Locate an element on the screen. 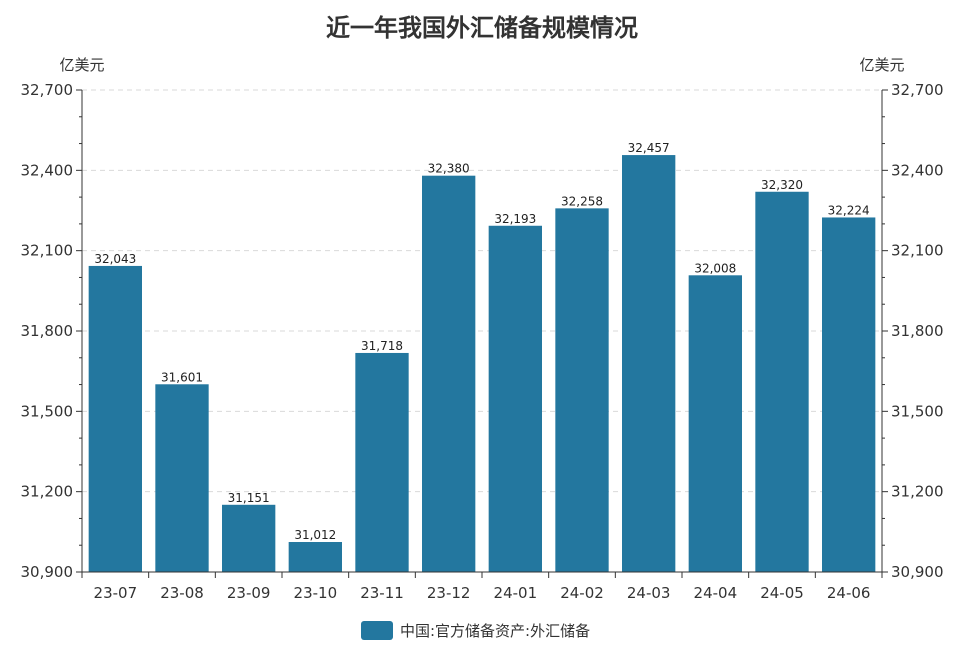 The height and width of the screenshot is (645, 960). x-tick-label: 23-07 is located at coordinates (116, 593).